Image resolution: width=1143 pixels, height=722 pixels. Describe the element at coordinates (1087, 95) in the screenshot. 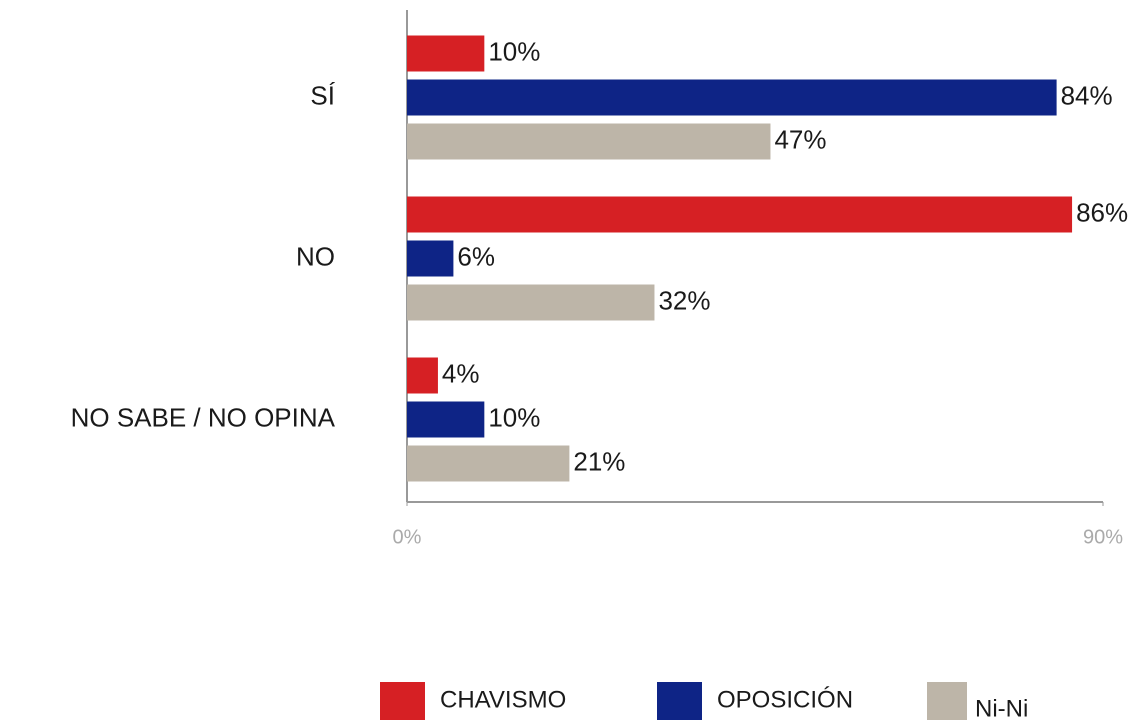

I see `value-label: 84%` at that location.